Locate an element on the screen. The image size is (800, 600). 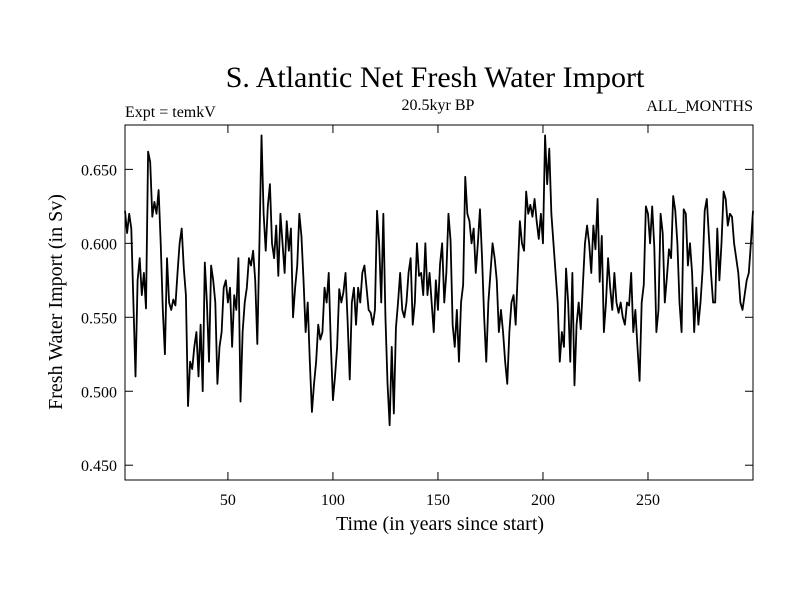
y-tick-label: 0.500 is located at coordinates (99, 392).